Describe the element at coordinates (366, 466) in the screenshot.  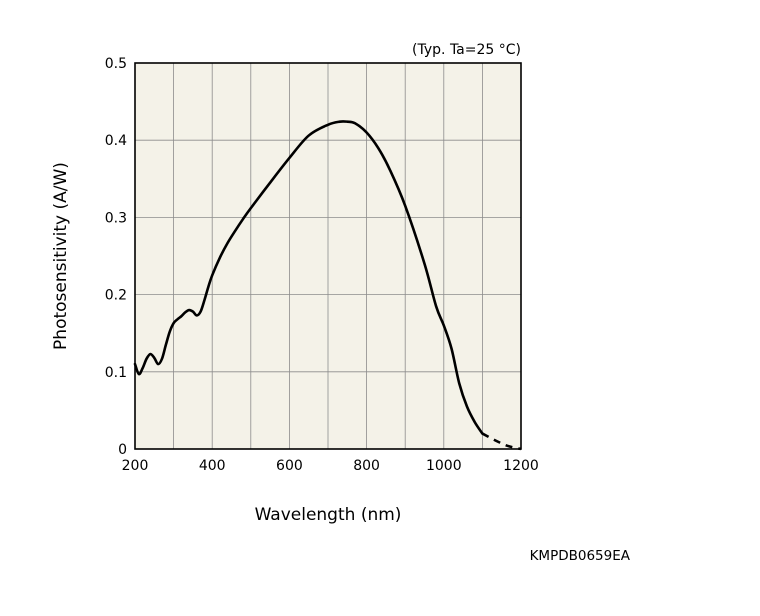
I see `x-tick-label: 800` at that location.